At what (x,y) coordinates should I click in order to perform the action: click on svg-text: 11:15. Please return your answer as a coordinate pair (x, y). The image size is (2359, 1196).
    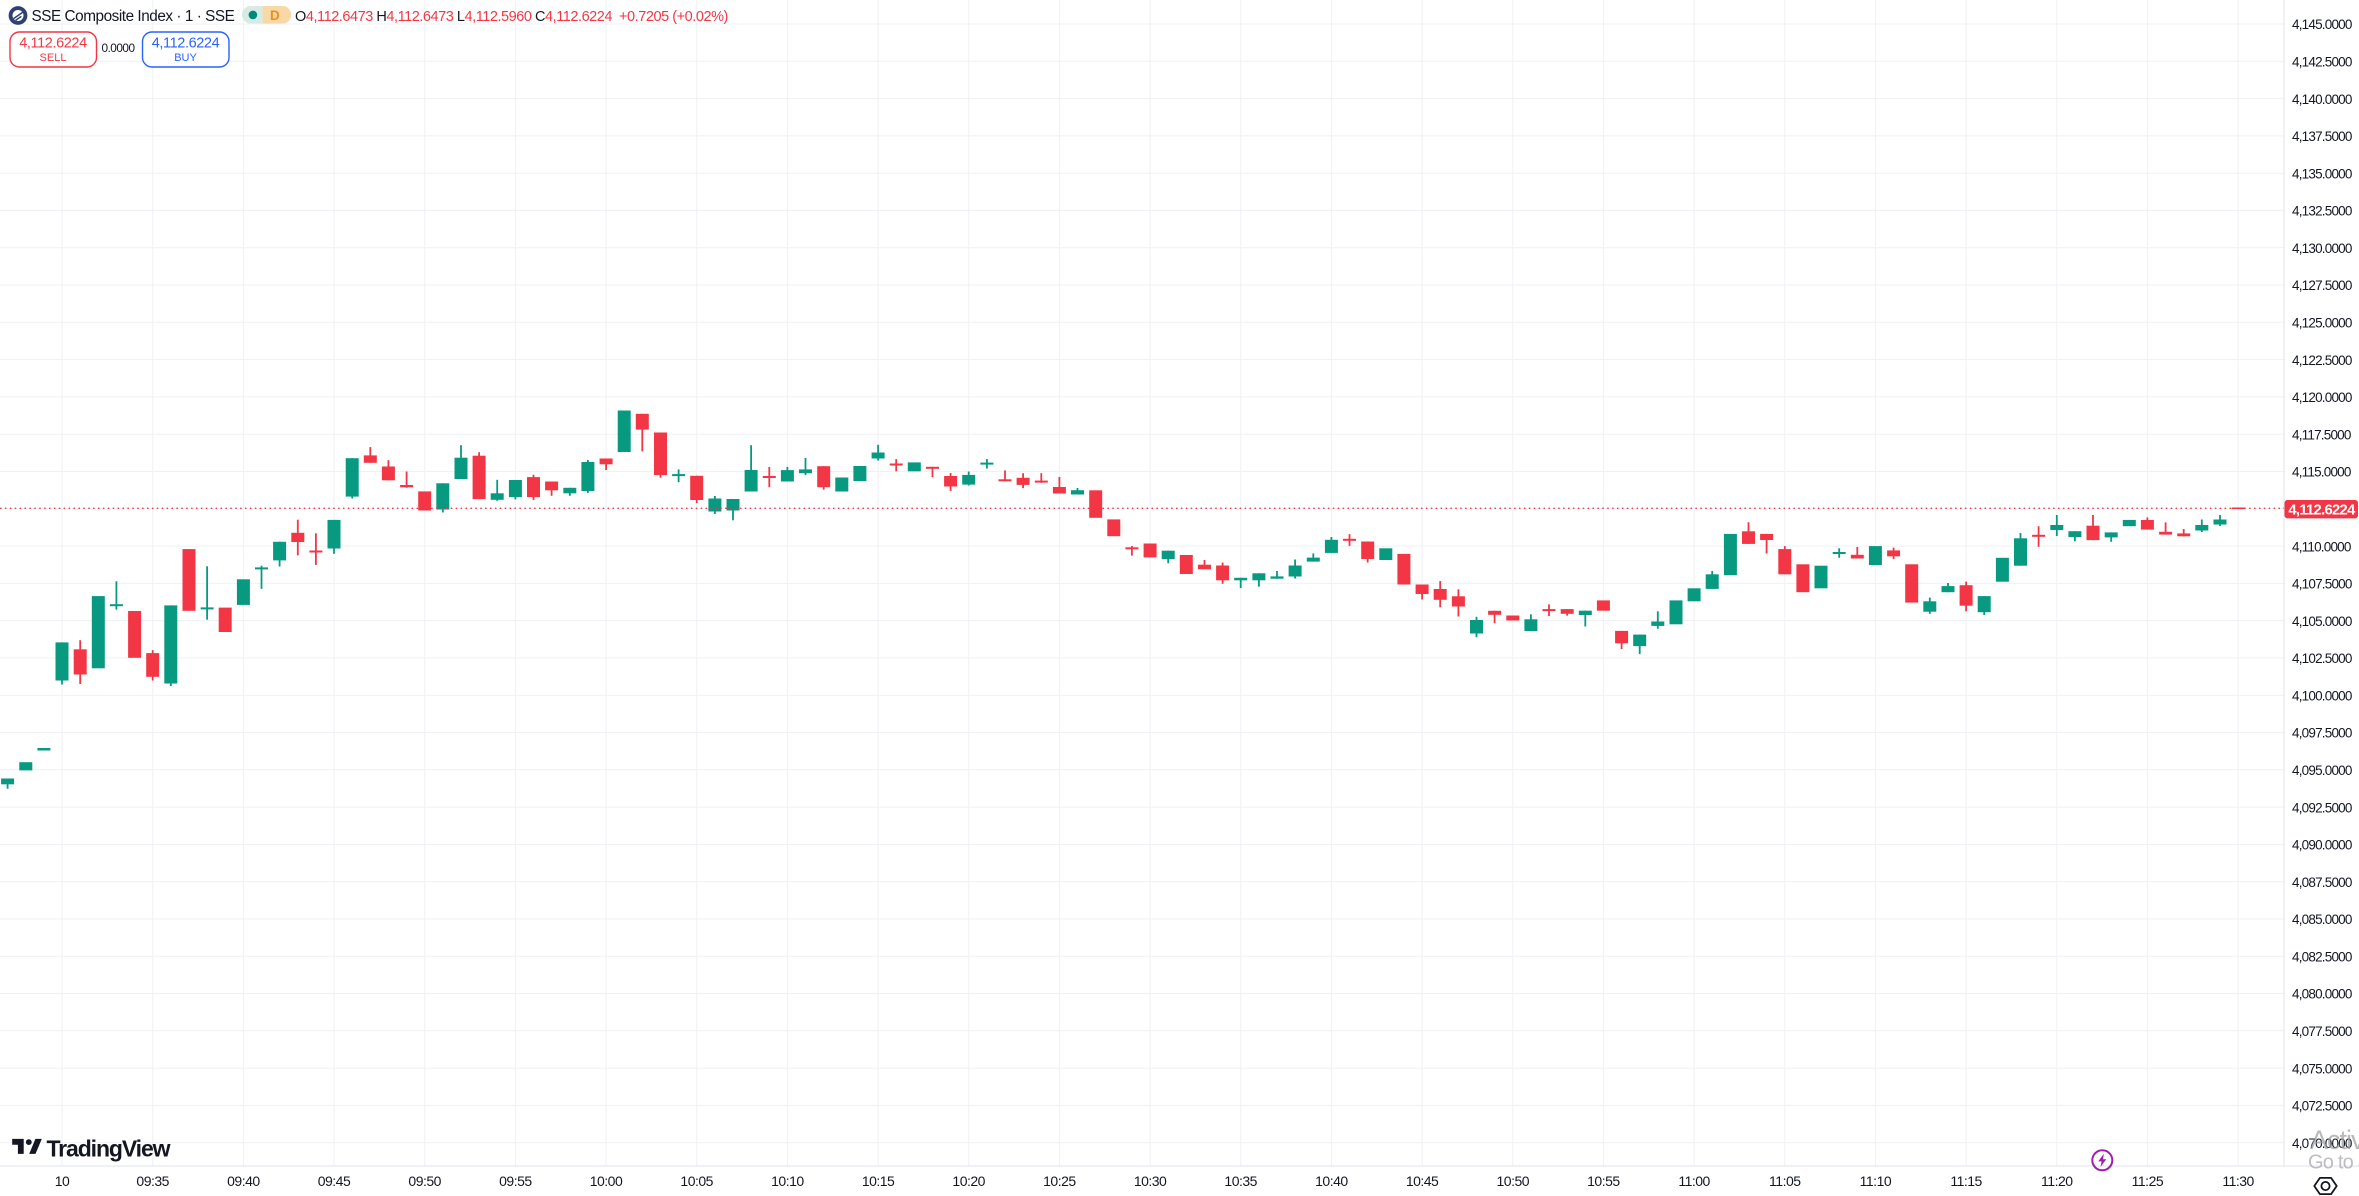
    Looking at the image, I should click on (1966, 1181).